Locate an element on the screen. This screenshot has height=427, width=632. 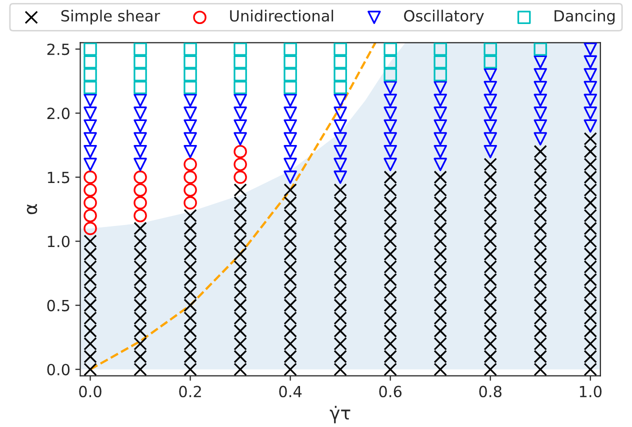
legend-label: Unidirectional is located at coordinates (282, 16).